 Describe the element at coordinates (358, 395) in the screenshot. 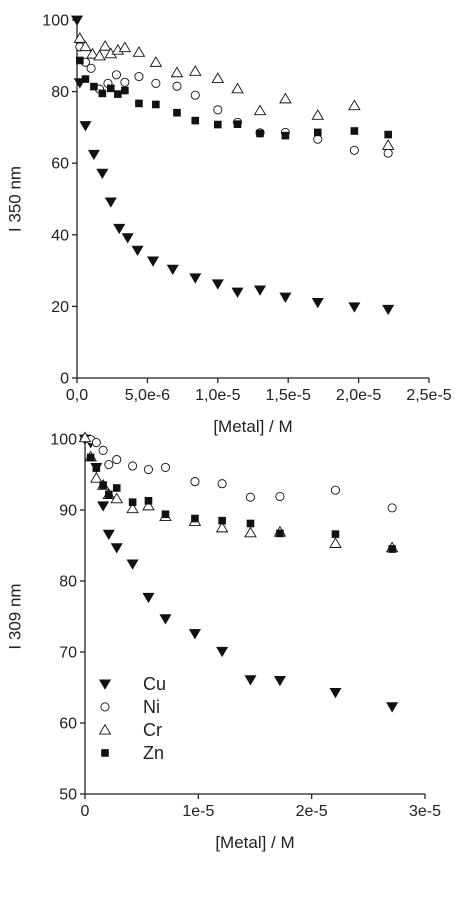

I see `x-tick-label: 2,0e-5` at that location.